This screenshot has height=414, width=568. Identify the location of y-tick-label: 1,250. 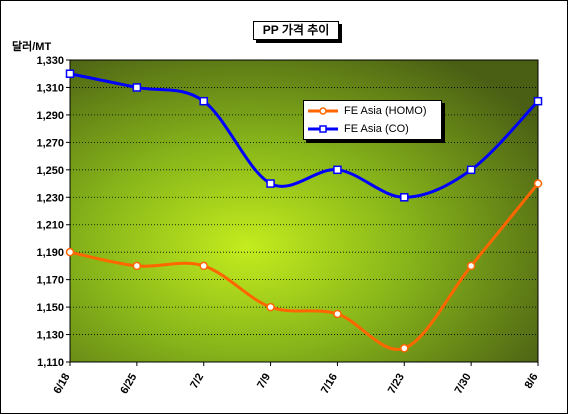
(50, 171).